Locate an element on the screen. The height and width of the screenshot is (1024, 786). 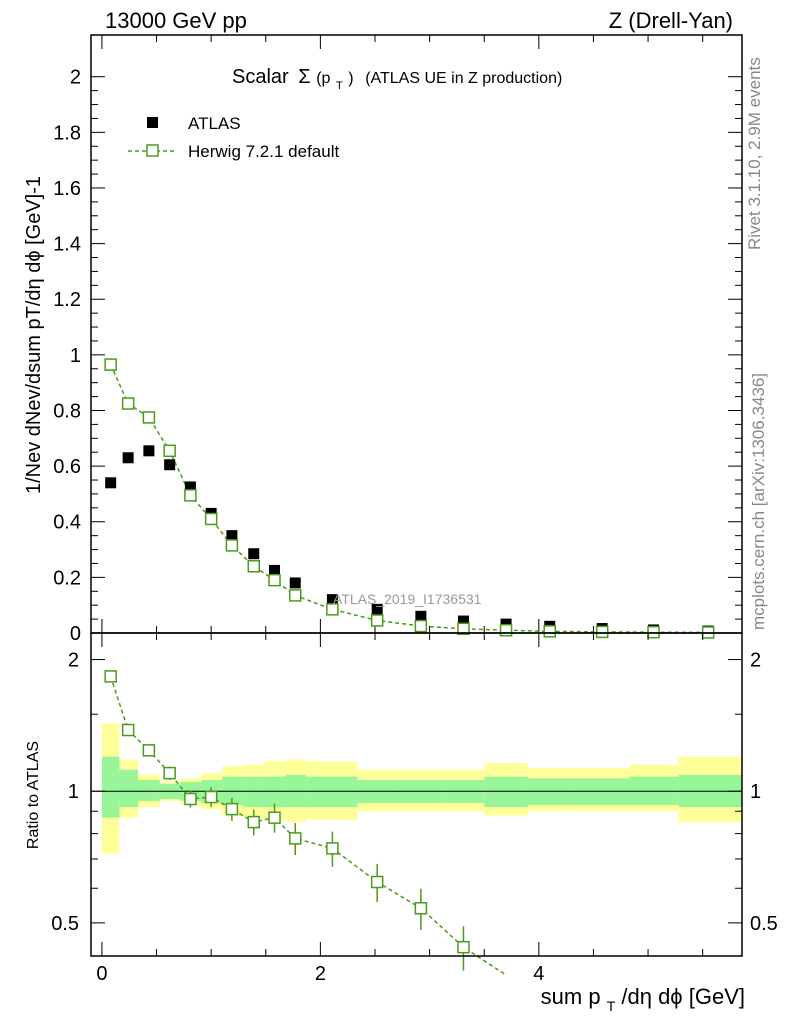
title-sub-t: T is located at coordinates (339, 86).